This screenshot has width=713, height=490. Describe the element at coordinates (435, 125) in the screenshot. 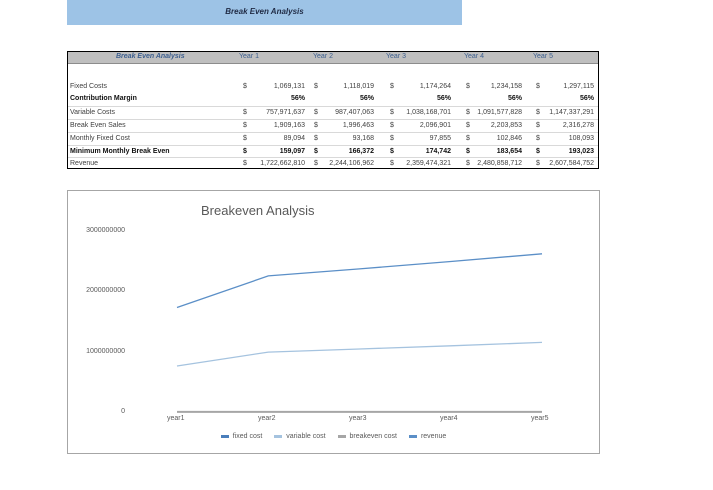

I see `value-cell: 2,096,901` at that location.